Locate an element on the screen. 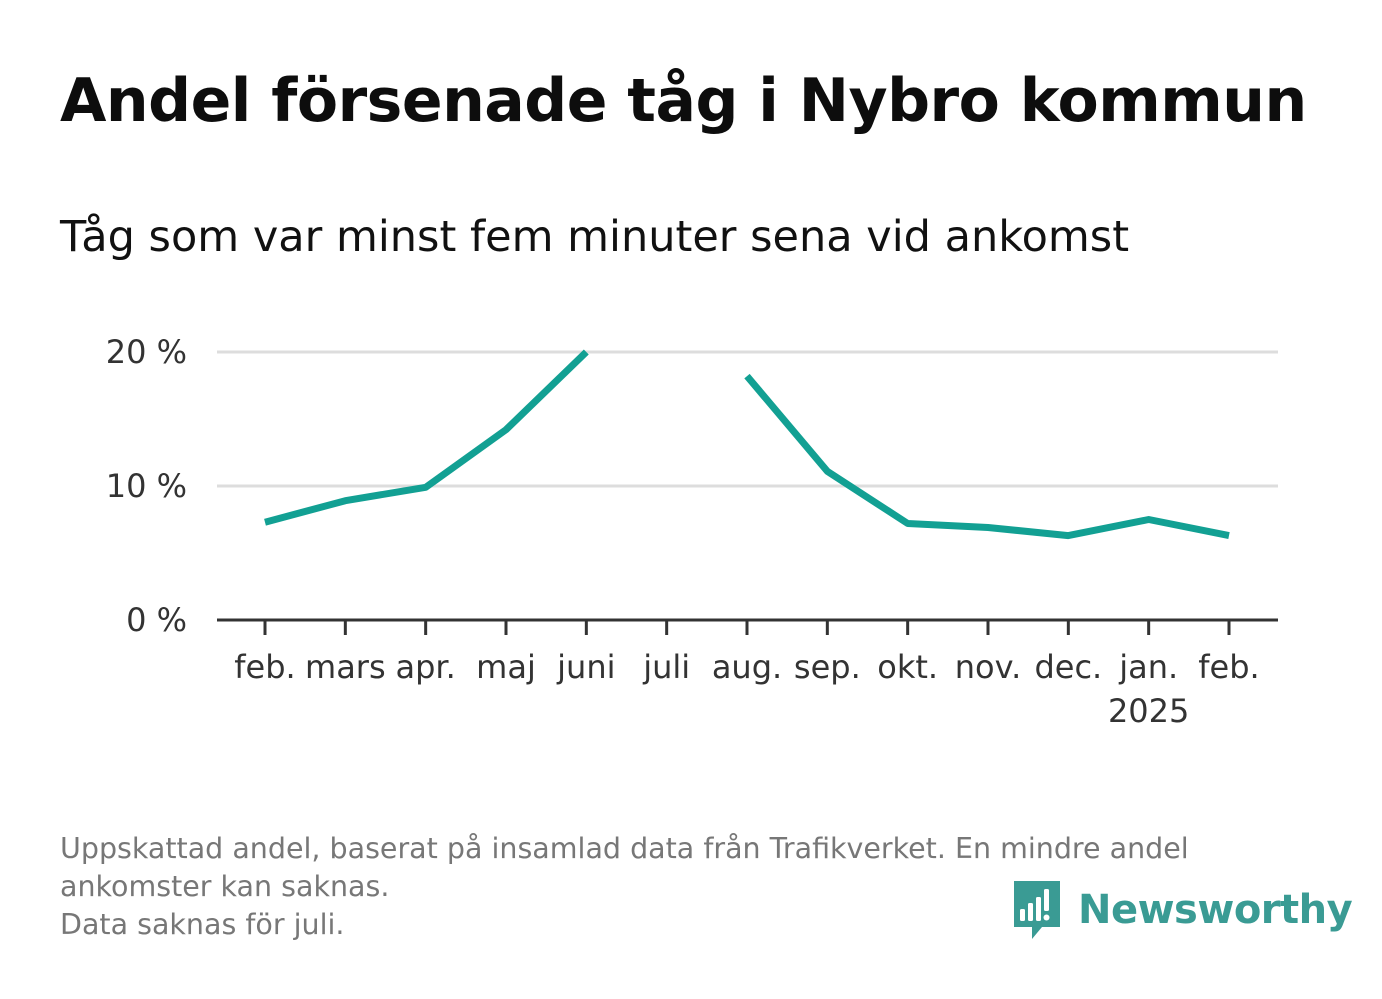  x-tick-label: juli is located at coordinates (666, 667).